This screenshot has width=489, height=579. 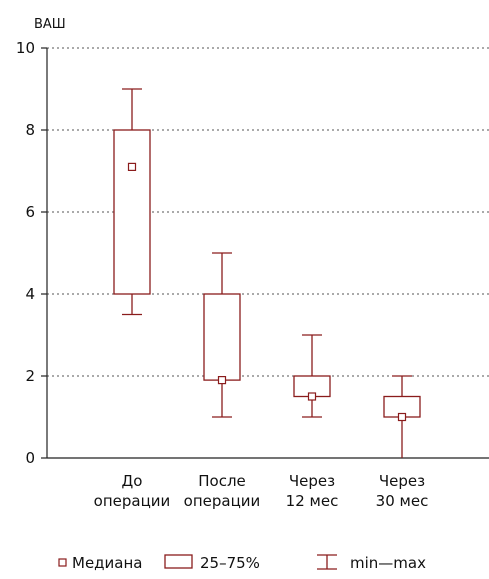 I want to click on y-axis-label: ВАШ, so click(x=50, y=24).